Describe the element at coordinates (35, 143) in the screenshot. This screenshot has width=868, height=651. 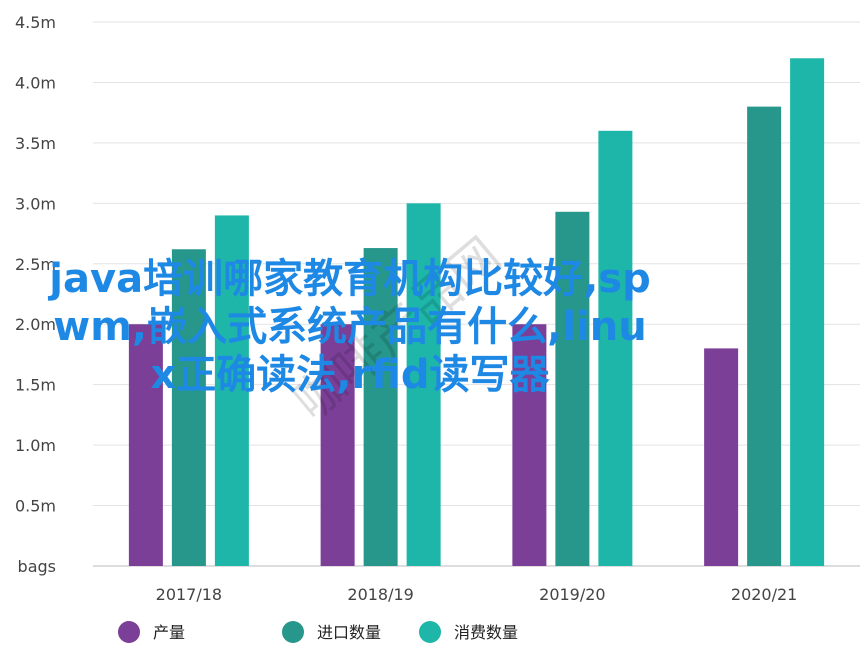
I see `y-tick-label: 3.5m` at that location.